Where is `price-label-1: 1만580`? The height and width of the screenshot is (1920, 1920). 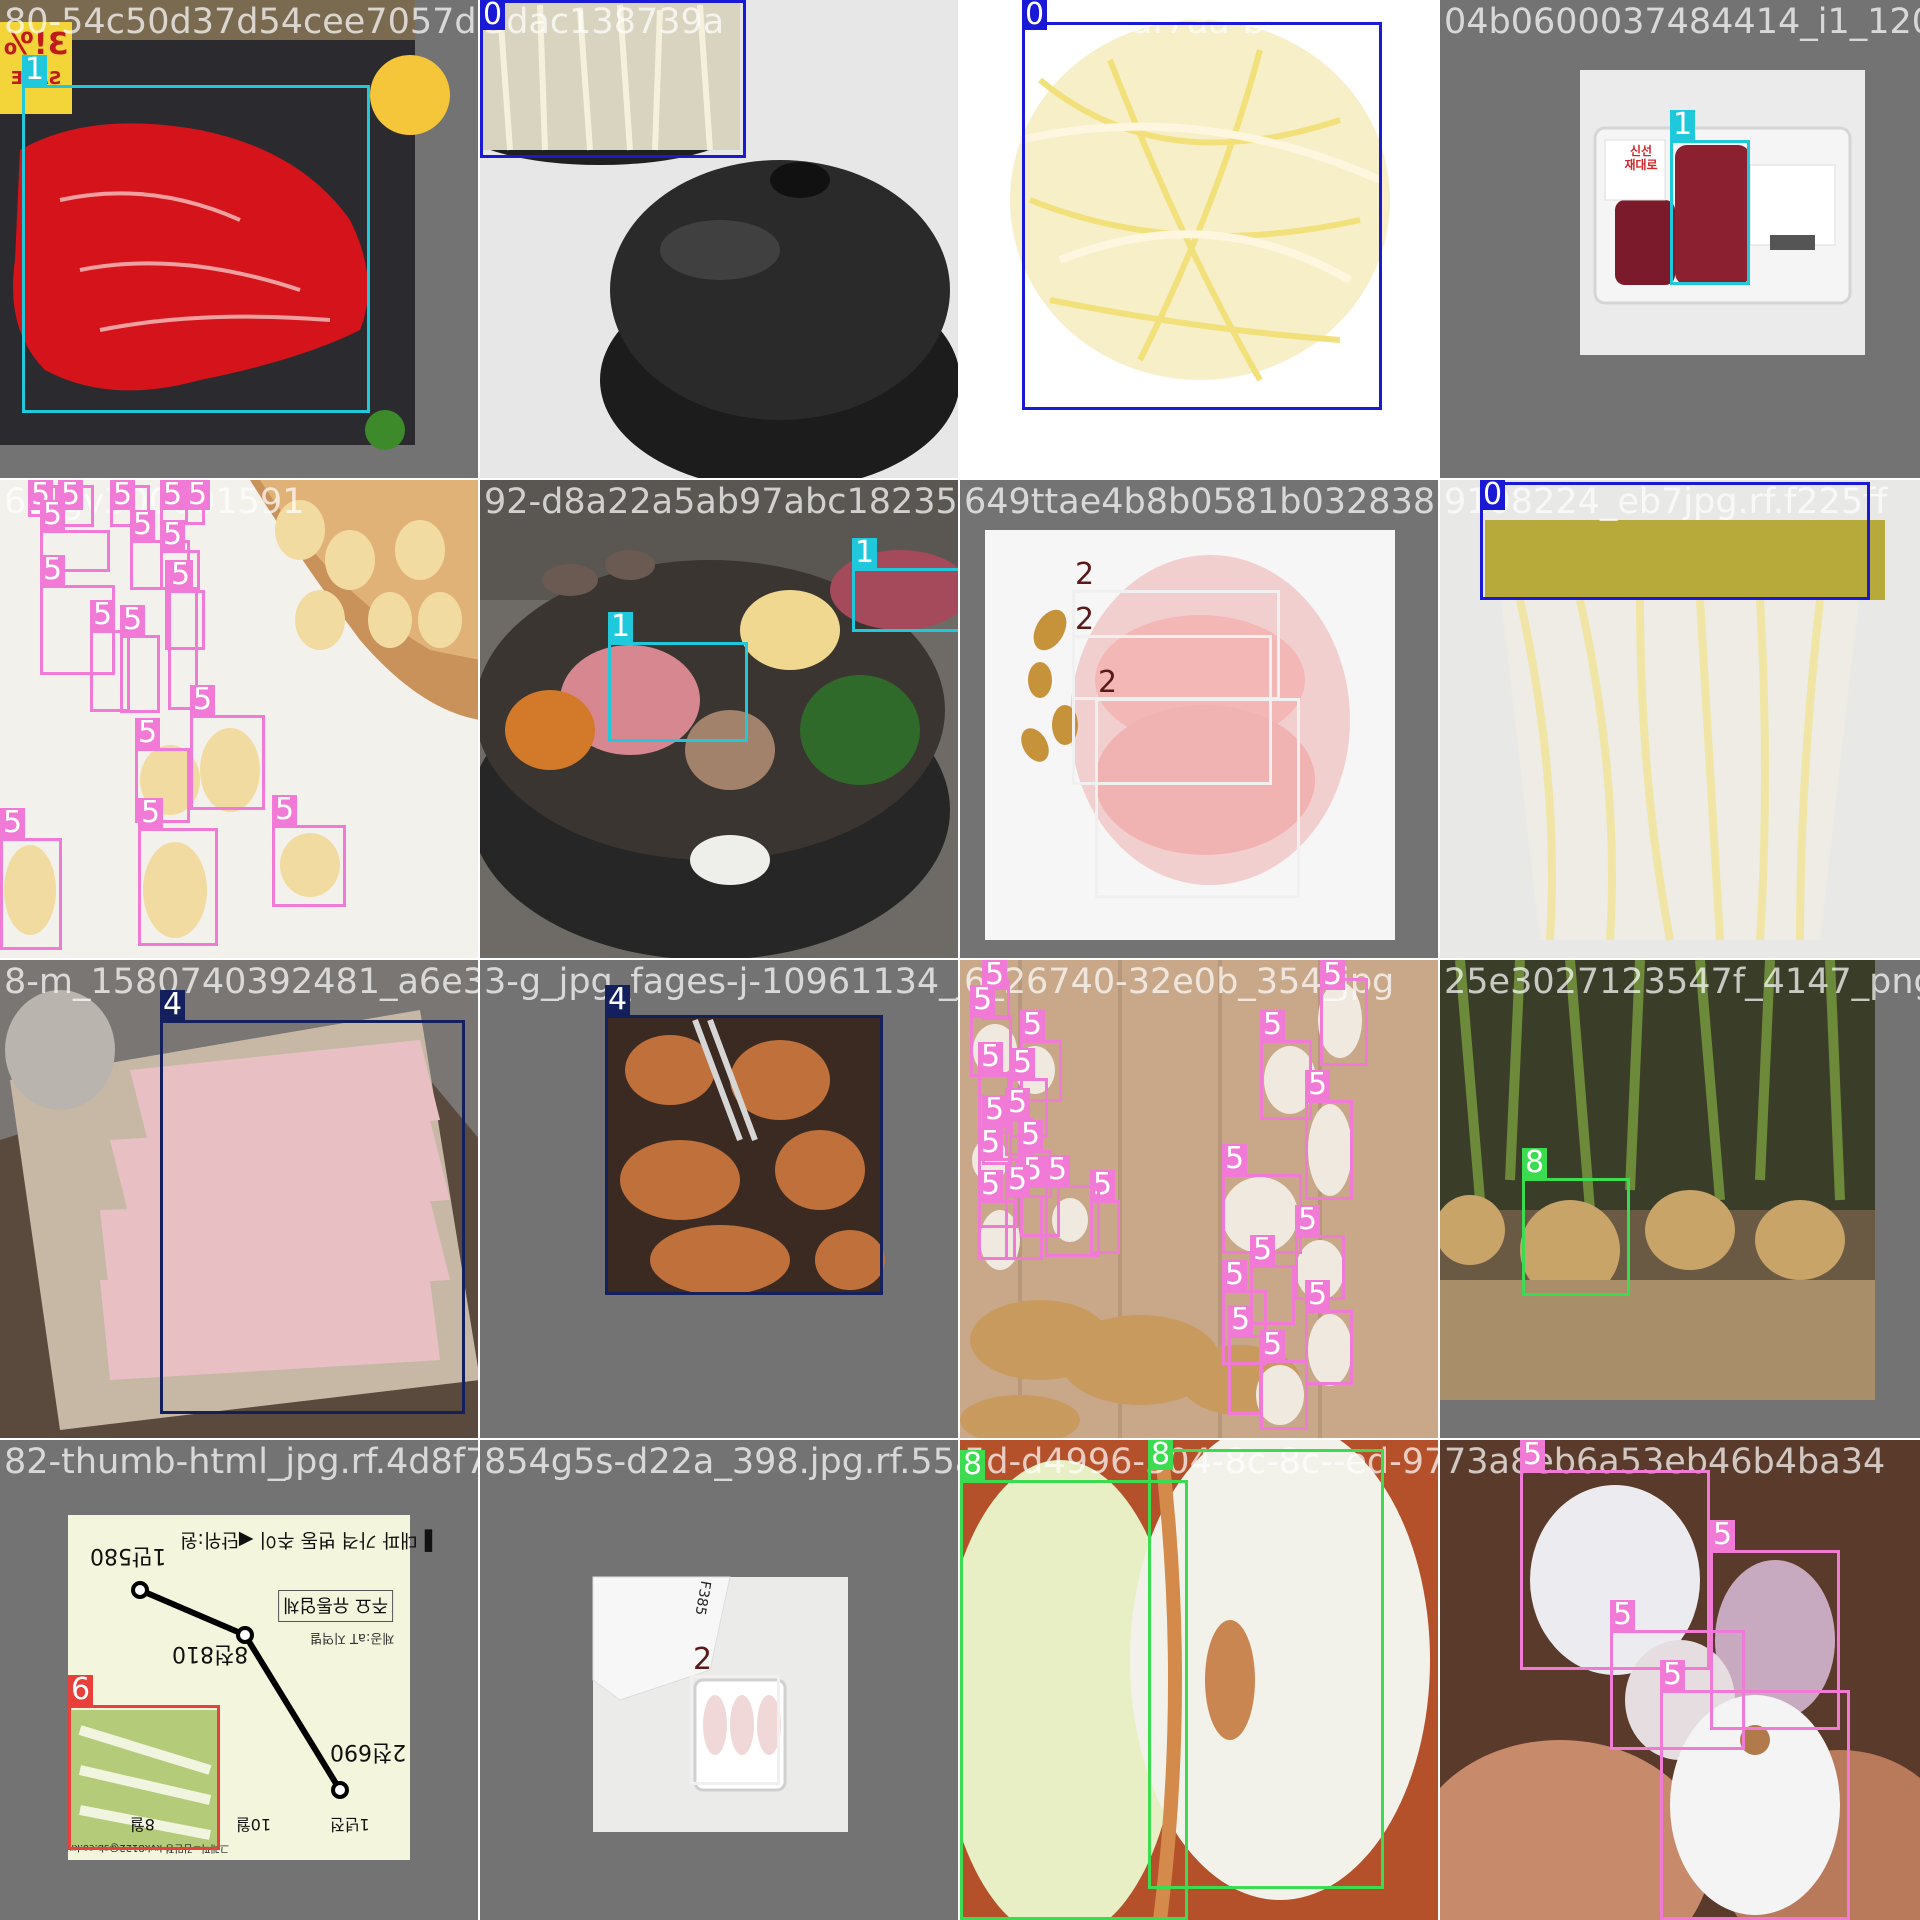 price-label-1: 1만580 is located at coordinates (128, 1555).